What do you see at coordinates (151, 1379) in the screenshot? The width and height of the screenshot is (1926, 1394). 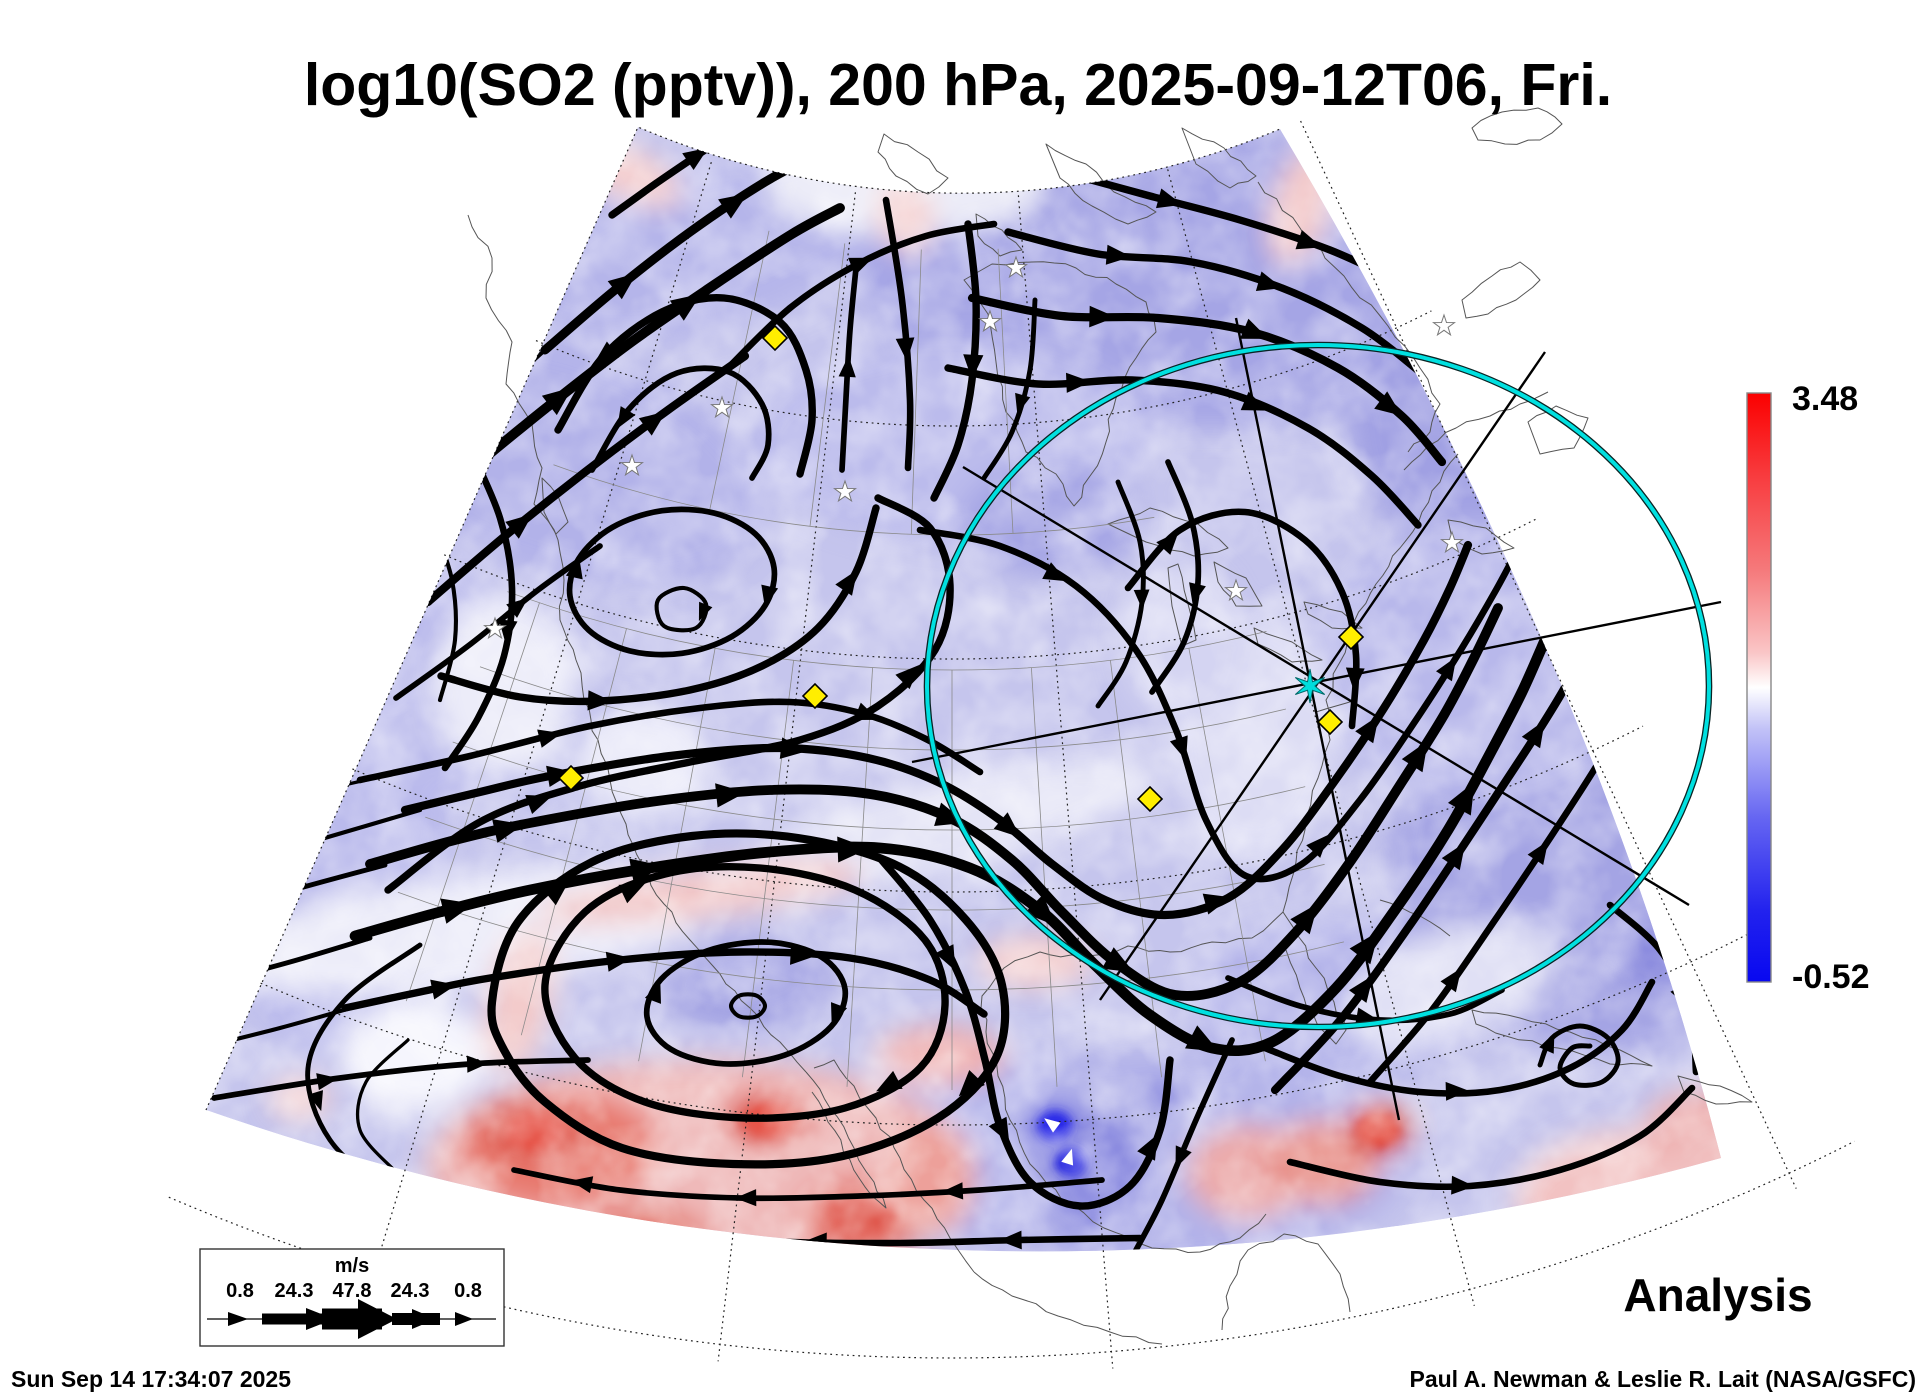 I see `svg-text: Sun Sep 14 17:34:07 2025` at bounding box center [151, 1379].